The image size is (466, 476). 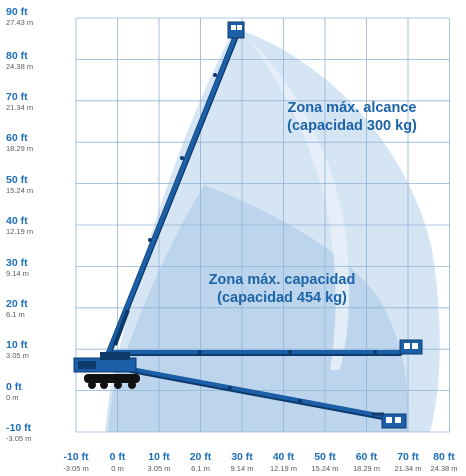 I want to click on x-tick-m: 6.1 m, so click(x=200, y=468).